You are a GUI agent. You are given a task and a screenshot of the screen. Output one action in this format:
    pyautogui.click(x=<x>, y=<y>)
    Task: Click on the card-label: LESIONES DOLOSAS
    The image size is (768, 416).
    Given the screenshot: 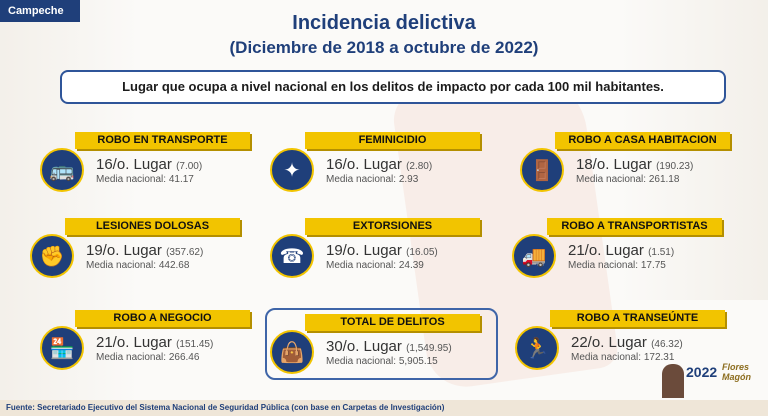 What is the action you would take?
    pyautogui.click(x=152, y=226)
    